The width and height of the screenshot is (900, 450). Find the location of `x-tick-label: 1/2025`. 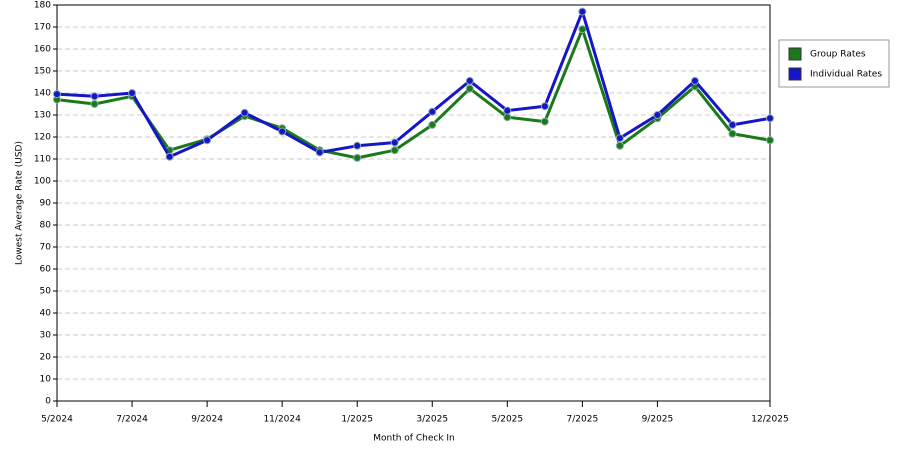

x-tick-label: 1/2025 is located at coordinates (357, 420).